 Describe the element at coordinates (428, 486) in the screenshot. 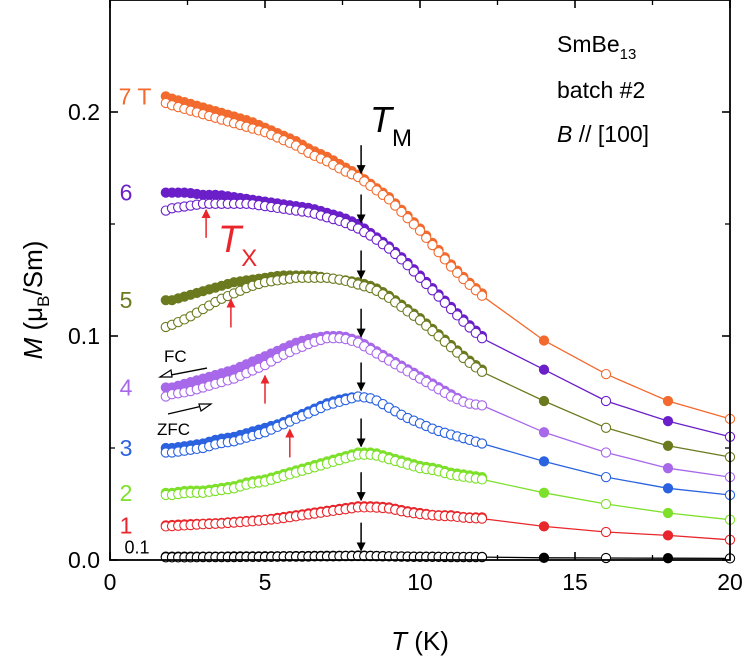

I see `series-2: 2` at that location.